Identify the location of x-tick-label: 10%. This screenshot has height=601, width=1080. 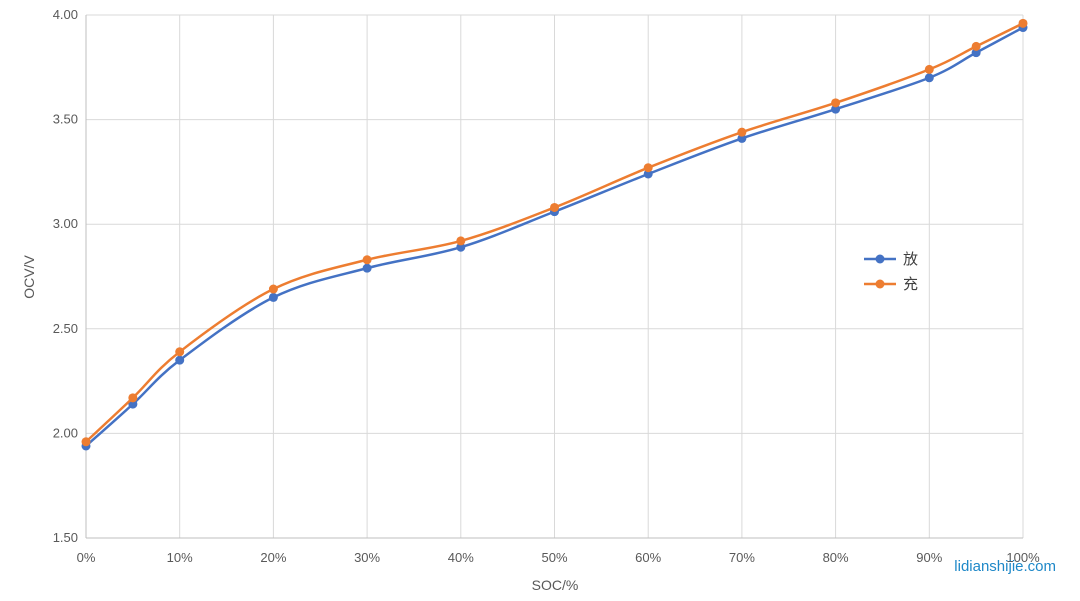
(180, 557).